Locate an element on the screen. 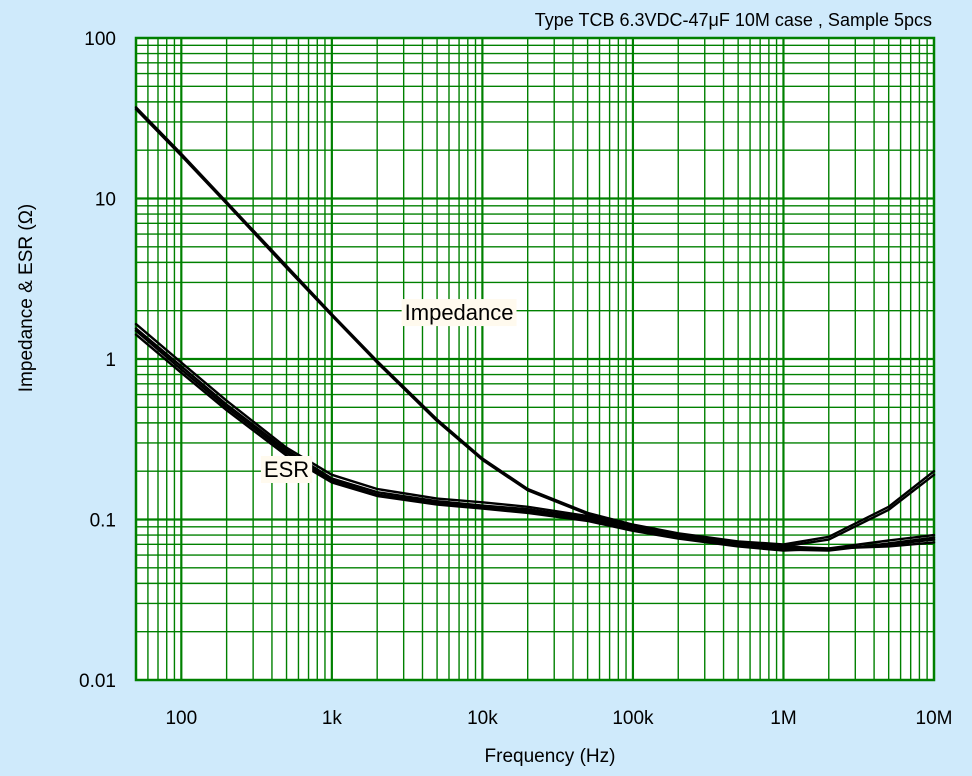 Image resolution: width=972 pixels, height=776 pixels. y-axis-title: Impedance & ESR (Ω) is located at coordinates (26, 298).